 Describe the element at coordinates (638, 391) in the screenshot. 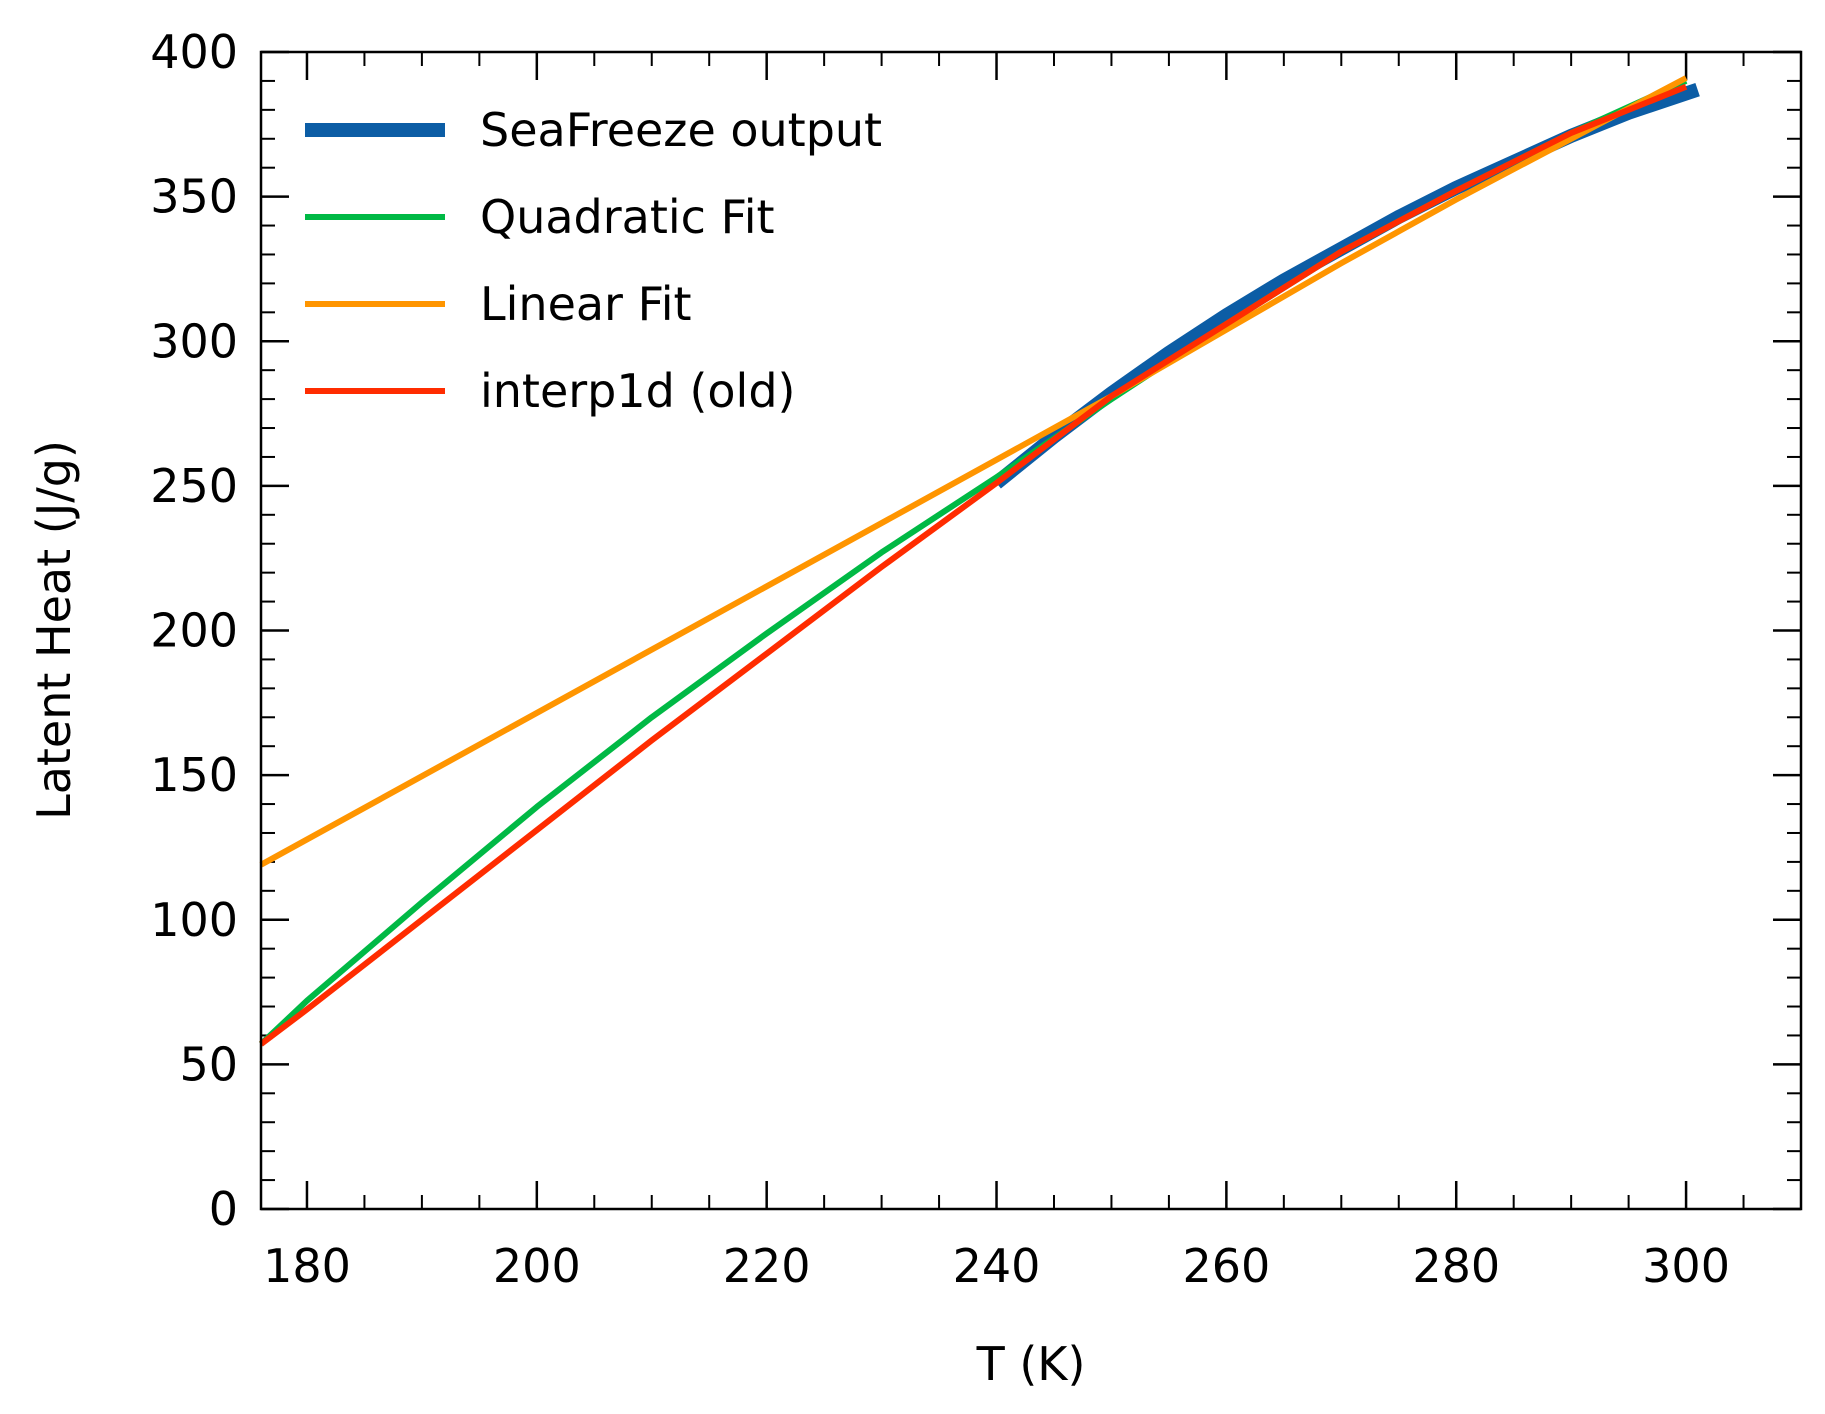

I see `legend-label-interp1d-old: interp1d (old)` at that location.